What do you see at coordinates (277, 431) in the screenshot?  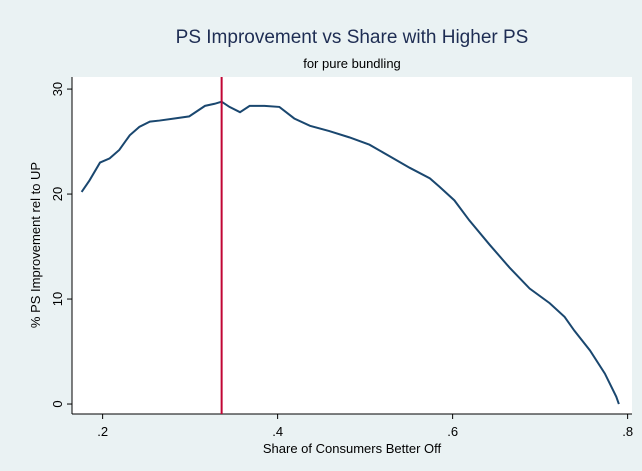 I see `x-tick-label: .4` at bounding box center [277, 431].